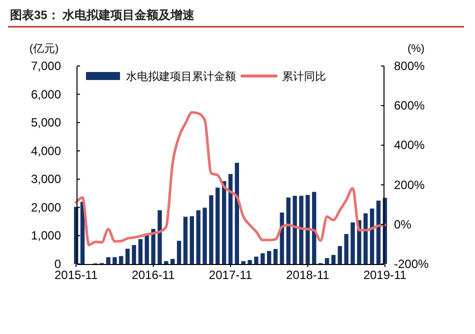 The height and width of the screenshot is (334, 475). Describe the element at coordinates (308, 275) in the screenshot. I see `x-tick-label: 2018-11` at that location.